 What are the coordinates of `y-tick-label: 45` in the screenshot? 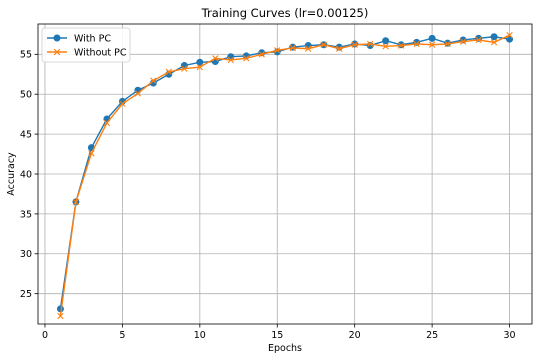 It's located at (26, 135).